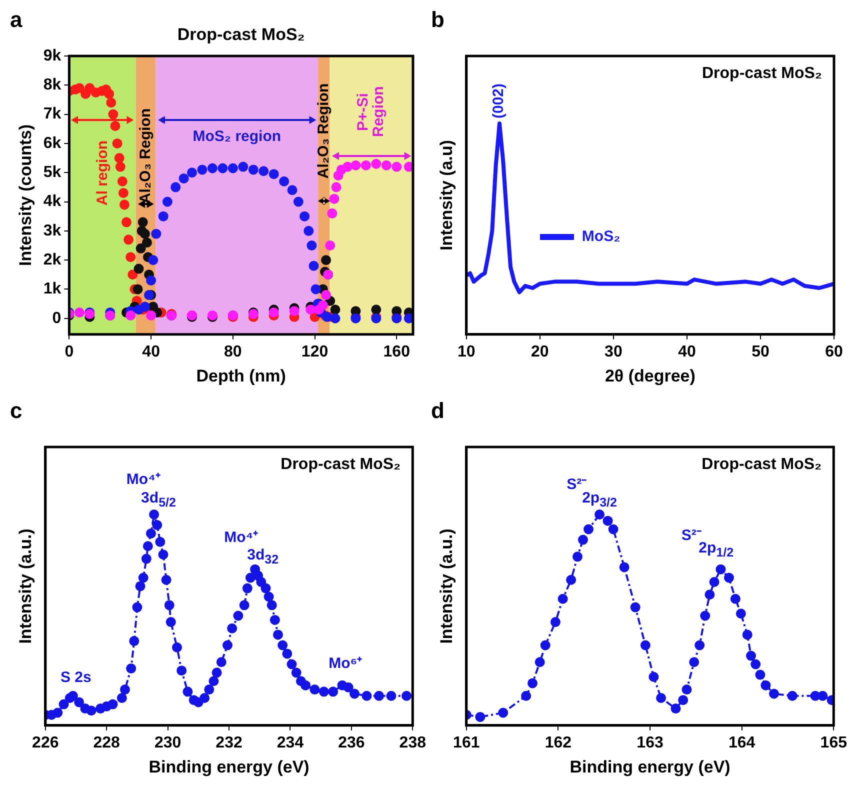 This screenshot has height=785, width=858. What do you see at coordinates (143, 480) in the screenshot?
I see `text: Mo⁴⁺` at bounding box center [143, 480].